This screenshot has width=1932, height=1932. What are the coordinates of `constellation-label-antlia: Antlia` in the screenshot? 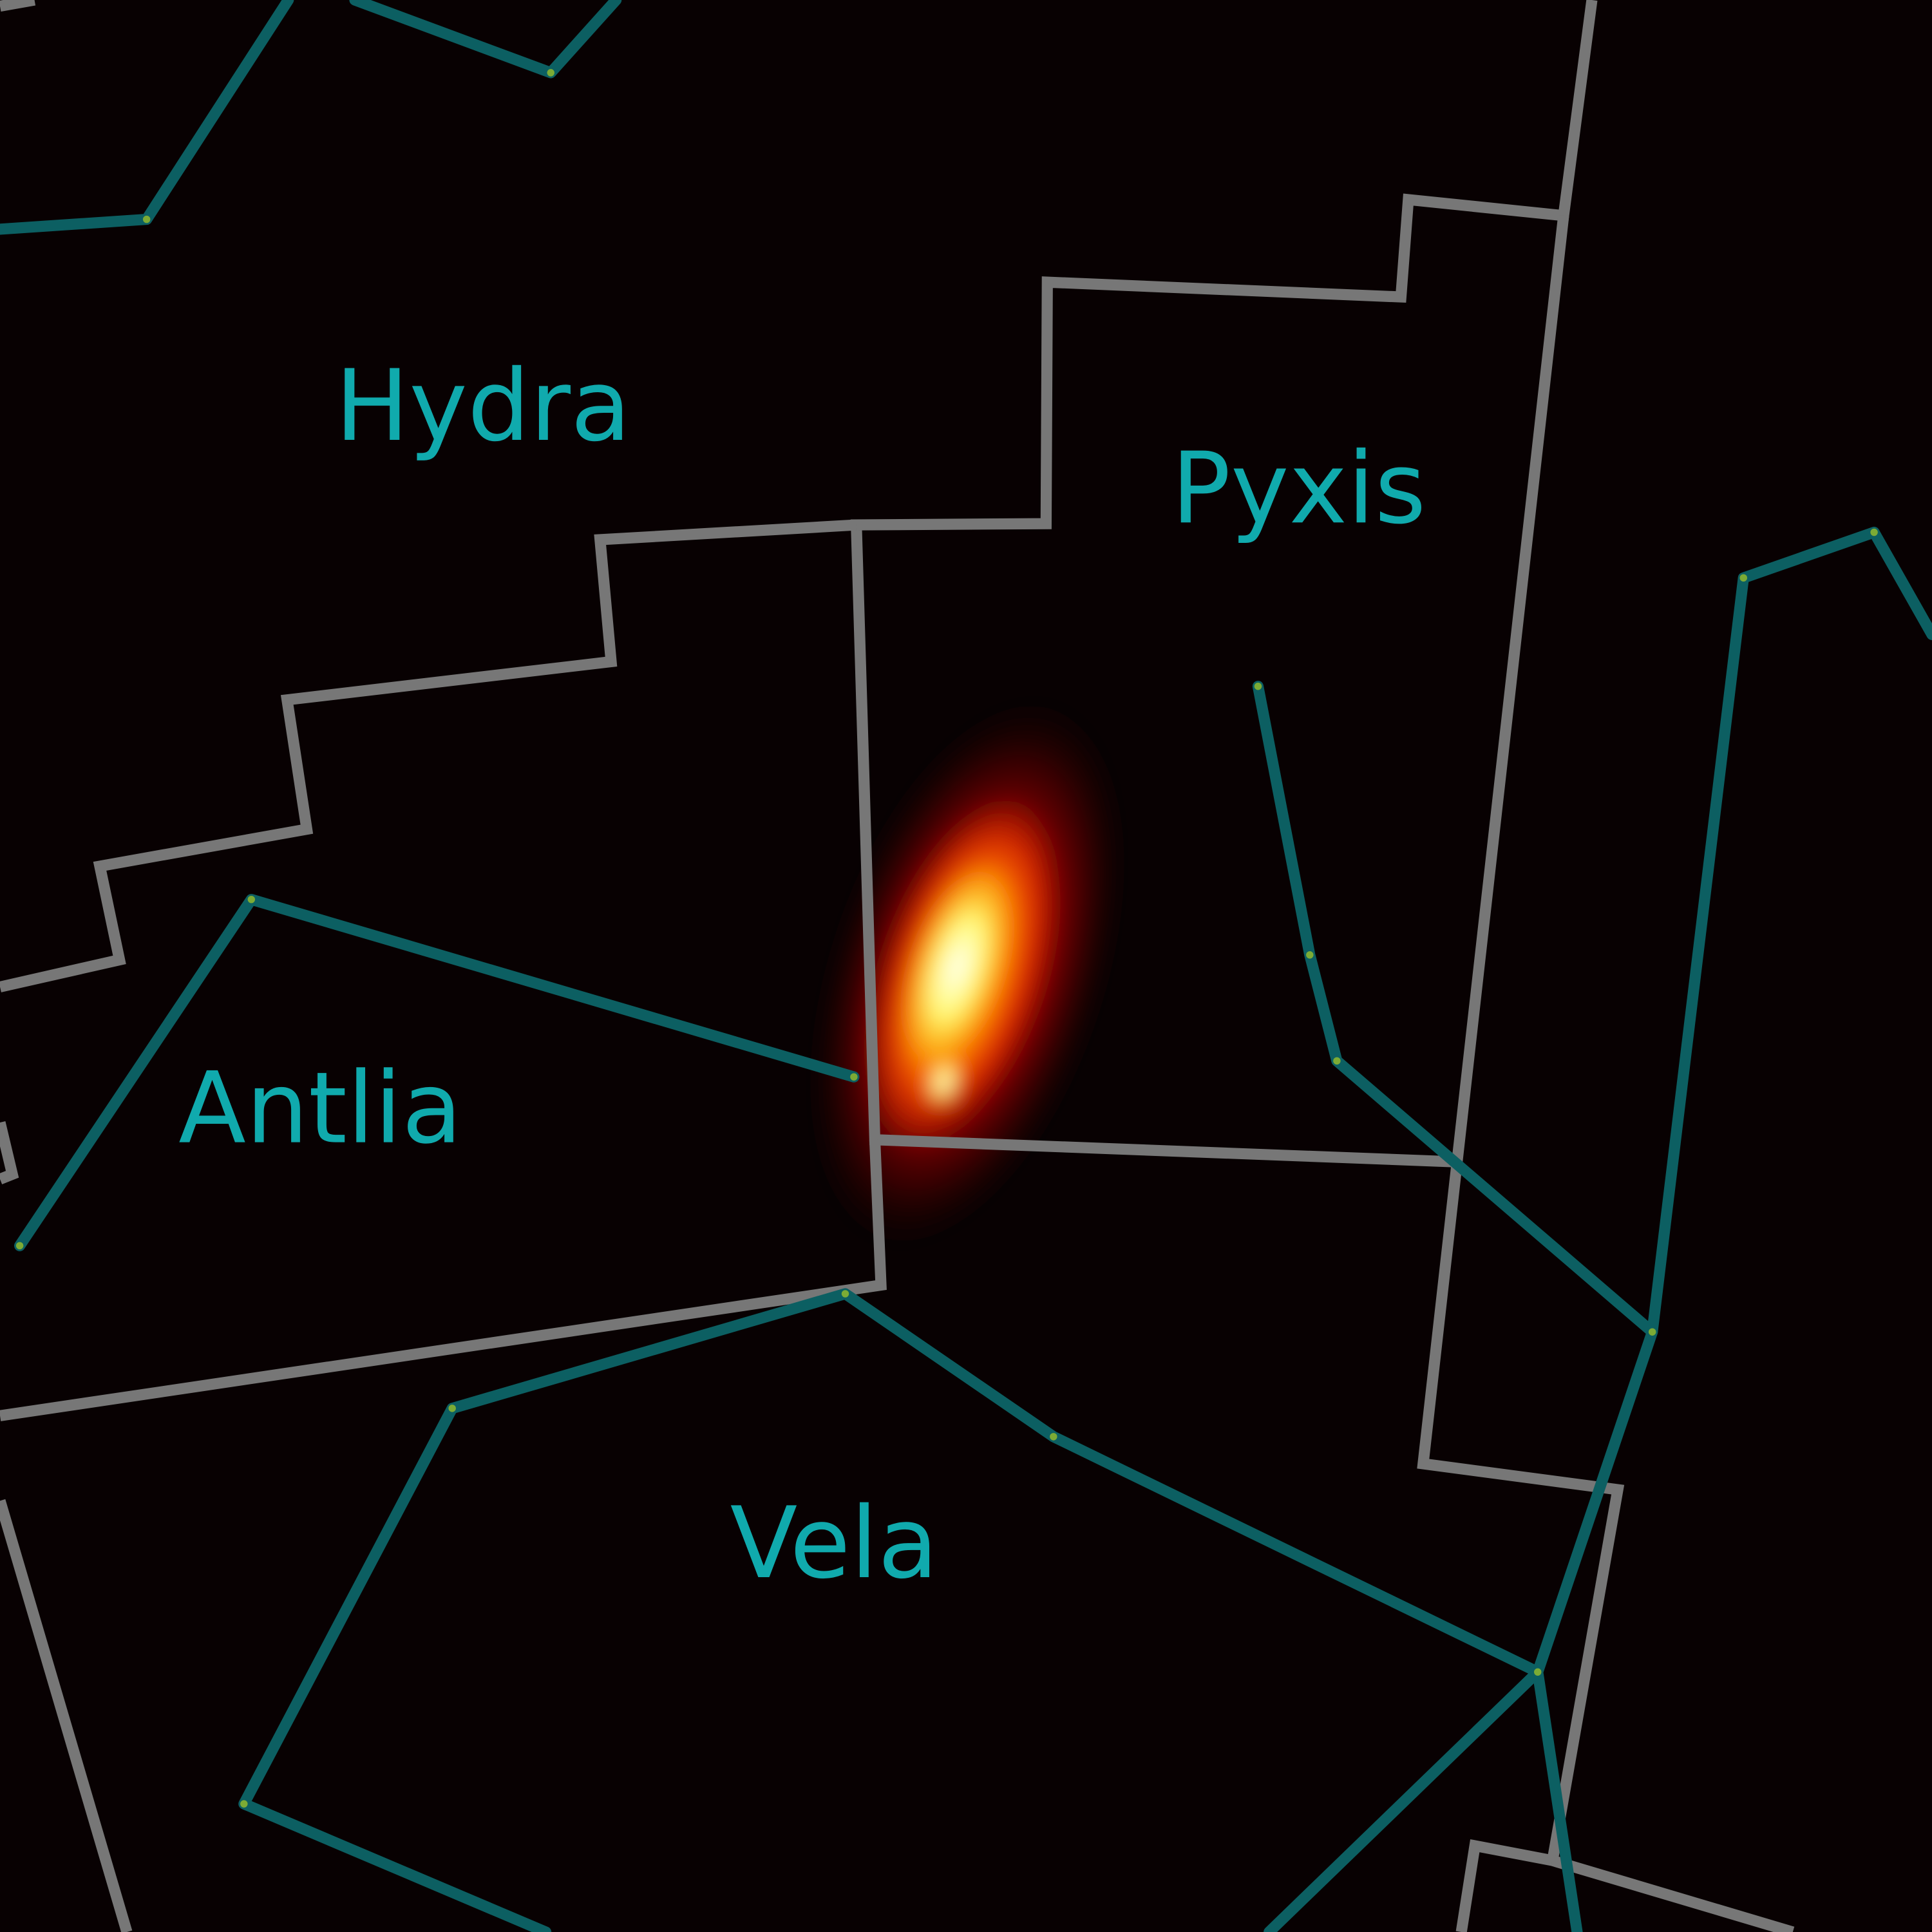 It's located at (320, 1109).